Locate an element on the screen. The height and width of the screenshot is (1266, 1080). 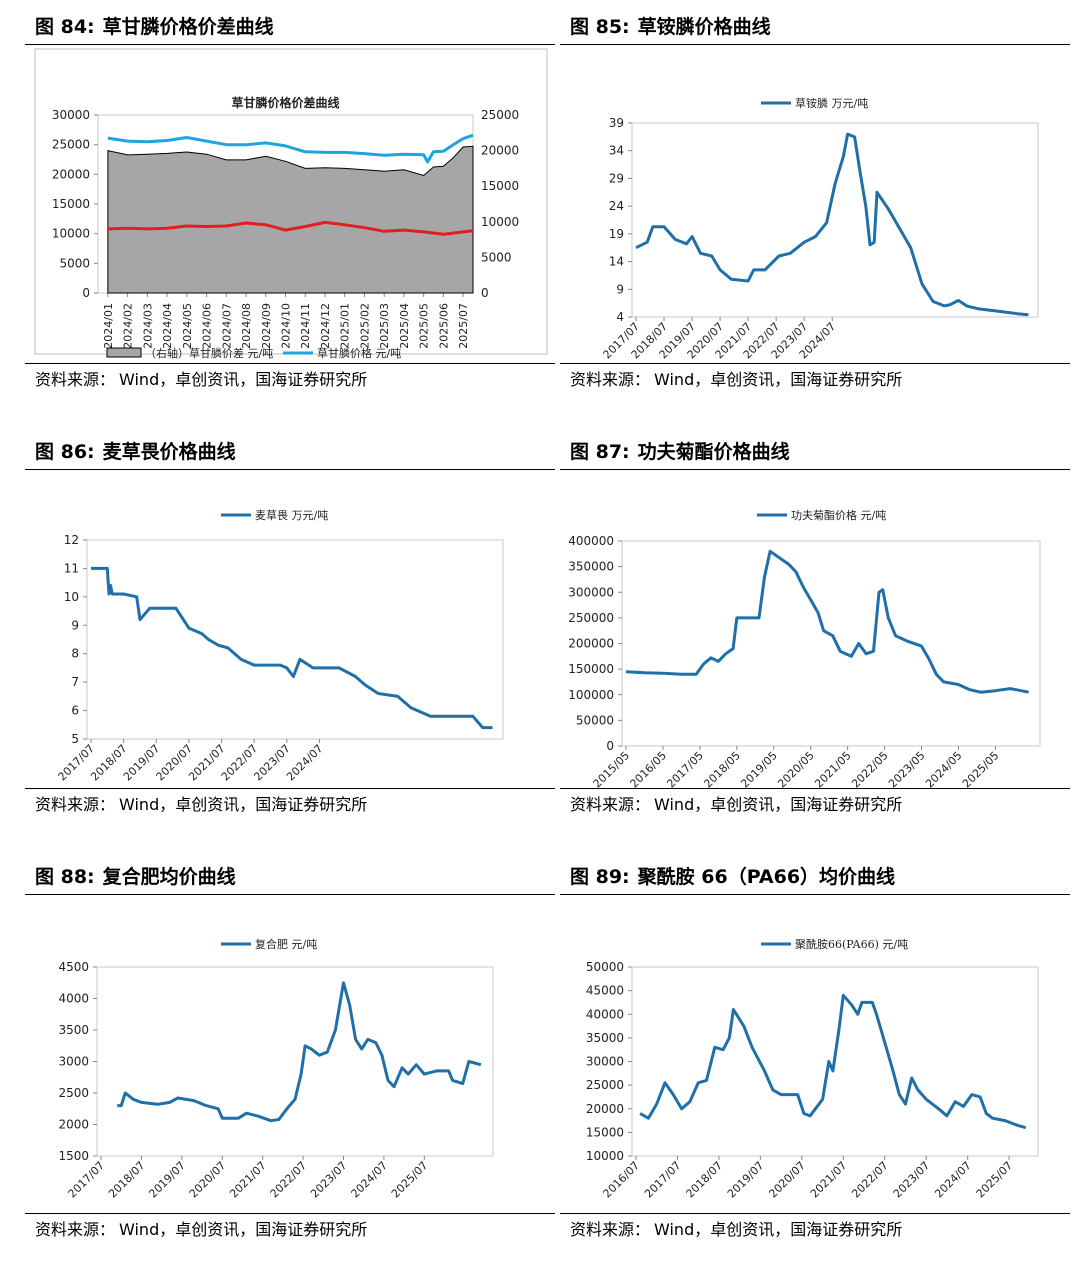
y-tick-label: 15000 is located at coordinates (605, 1132).